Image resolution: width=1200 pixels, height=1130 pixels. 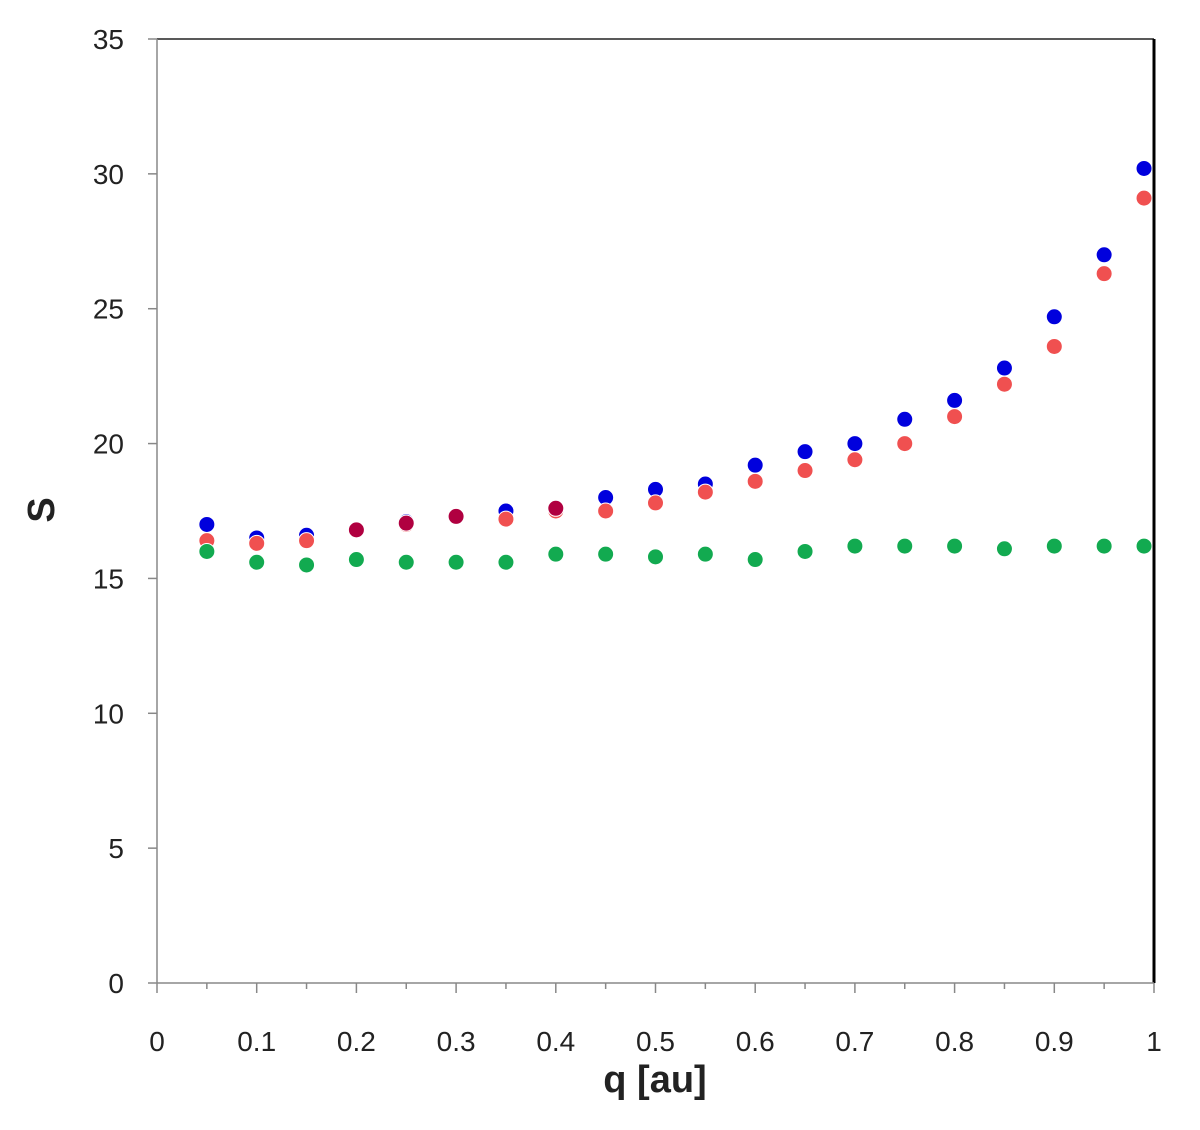 What do you see at coordinates (655, 1020) in the screenshot?
I see `x-axis: 0 0.1 0.2 0.3 0.4 0.5 0.6 0.7 0.8 0.9 1` at bounding box center [655, 1020].